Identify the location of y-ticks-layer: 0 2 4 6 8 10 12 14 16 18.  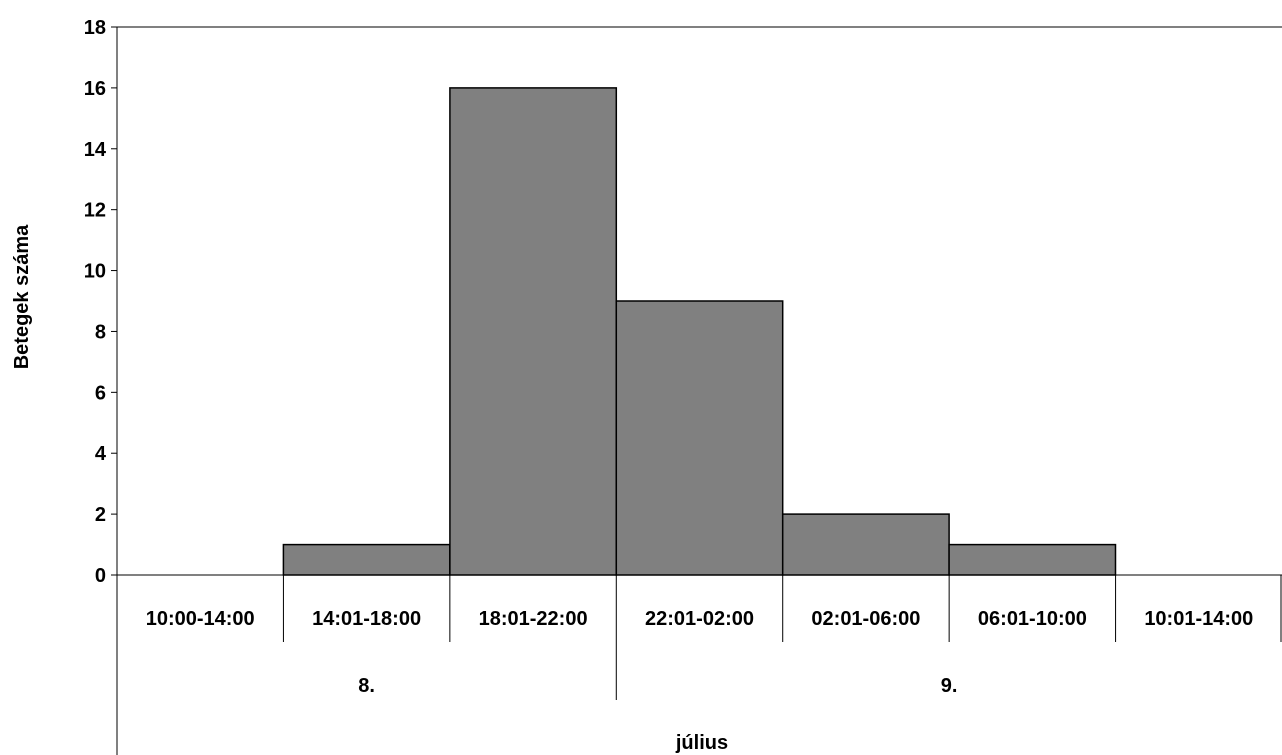
(100, 302).